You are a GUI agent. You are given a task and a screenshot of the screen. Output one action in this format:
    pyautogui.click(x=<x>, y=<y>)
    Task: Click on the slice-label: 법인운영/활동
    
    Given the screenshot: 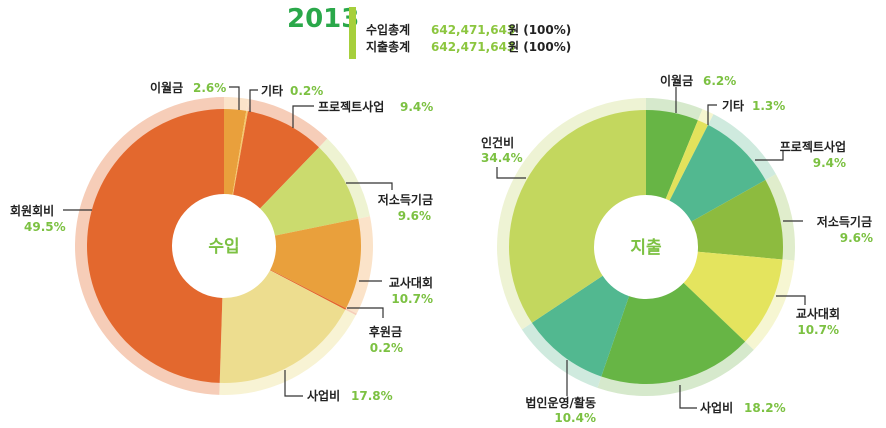 What is the action you would take?
    pyautogui.click(x=560, y=402)
    